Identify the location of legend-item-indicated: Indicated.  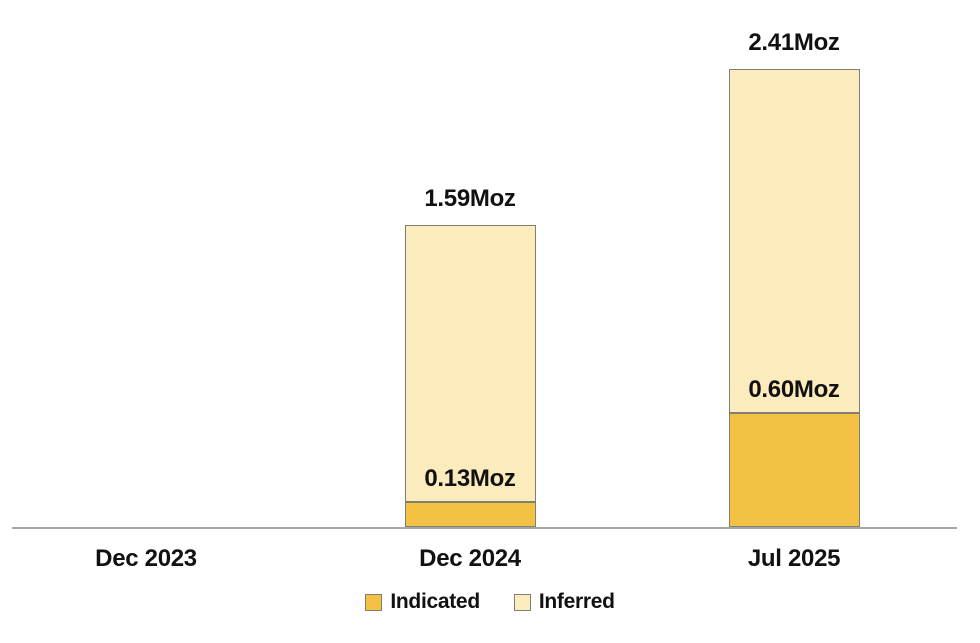
(422, 602).